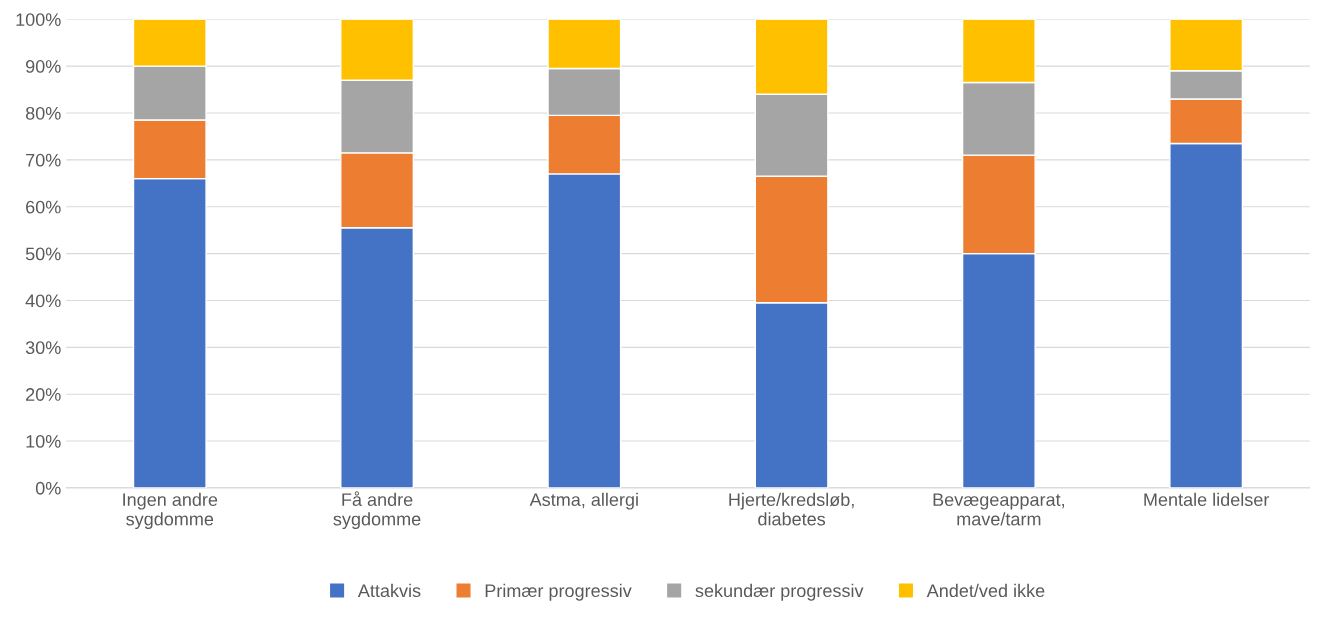  Describe the element at coordinates (38, 19) in the screenshot. I see `y-tick-label: 100%` at that location.